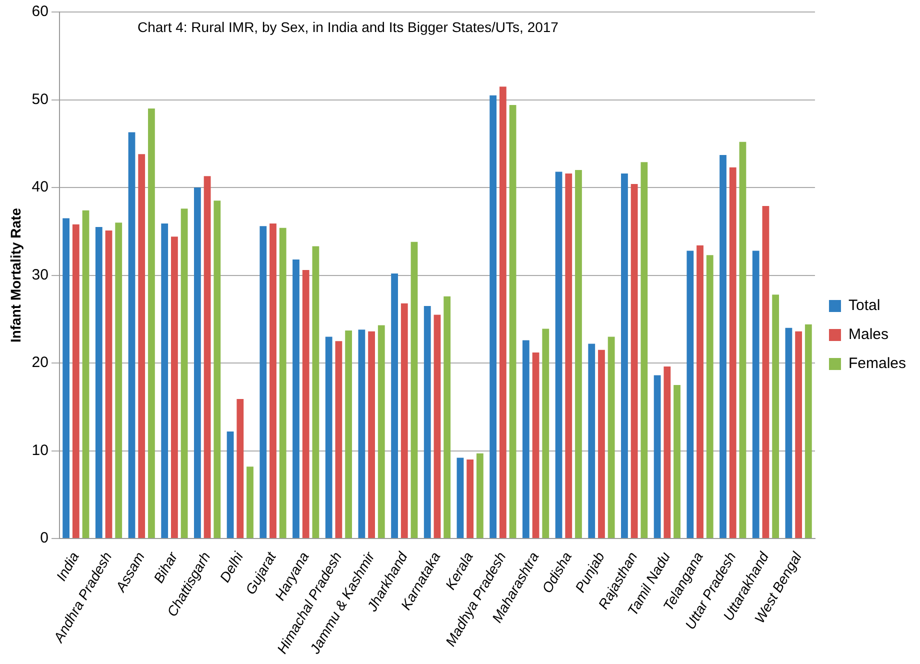  What do you see at coordinates (877, 363) in the screenshot?
I see `legend-label: Females` at bounding box center [877, 363].